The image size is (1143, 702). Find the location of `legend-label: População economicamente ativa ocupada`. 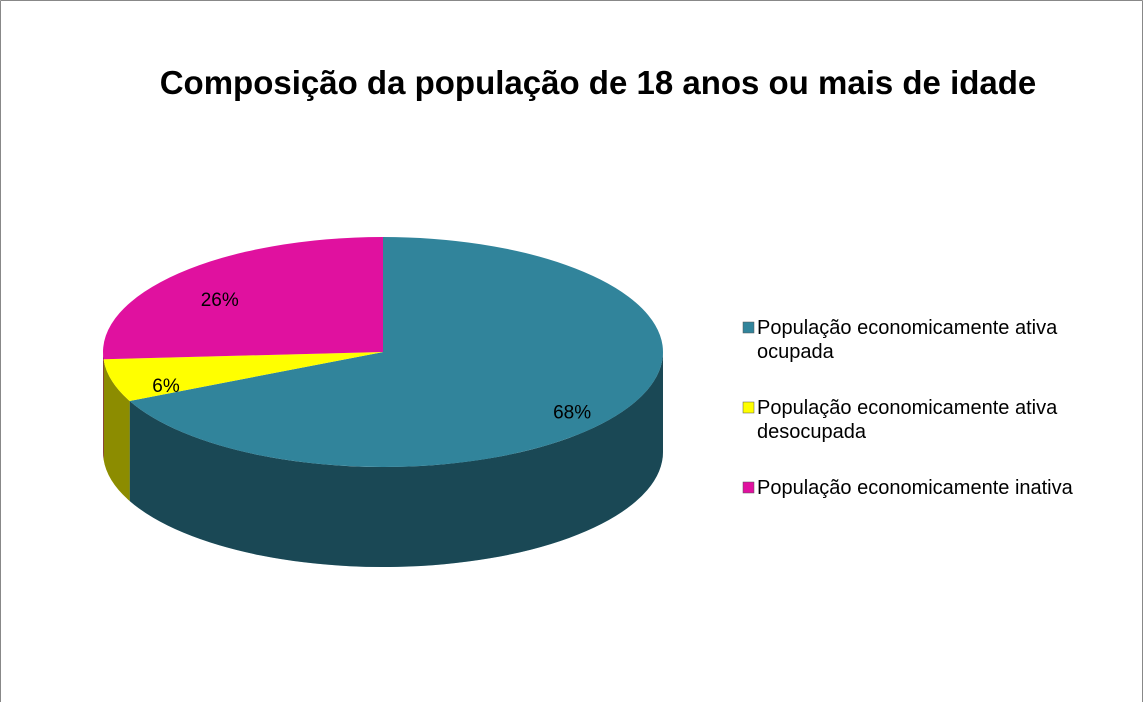

legend-label: População economicamente ativa ocupada is located at coordinates (907, 340).